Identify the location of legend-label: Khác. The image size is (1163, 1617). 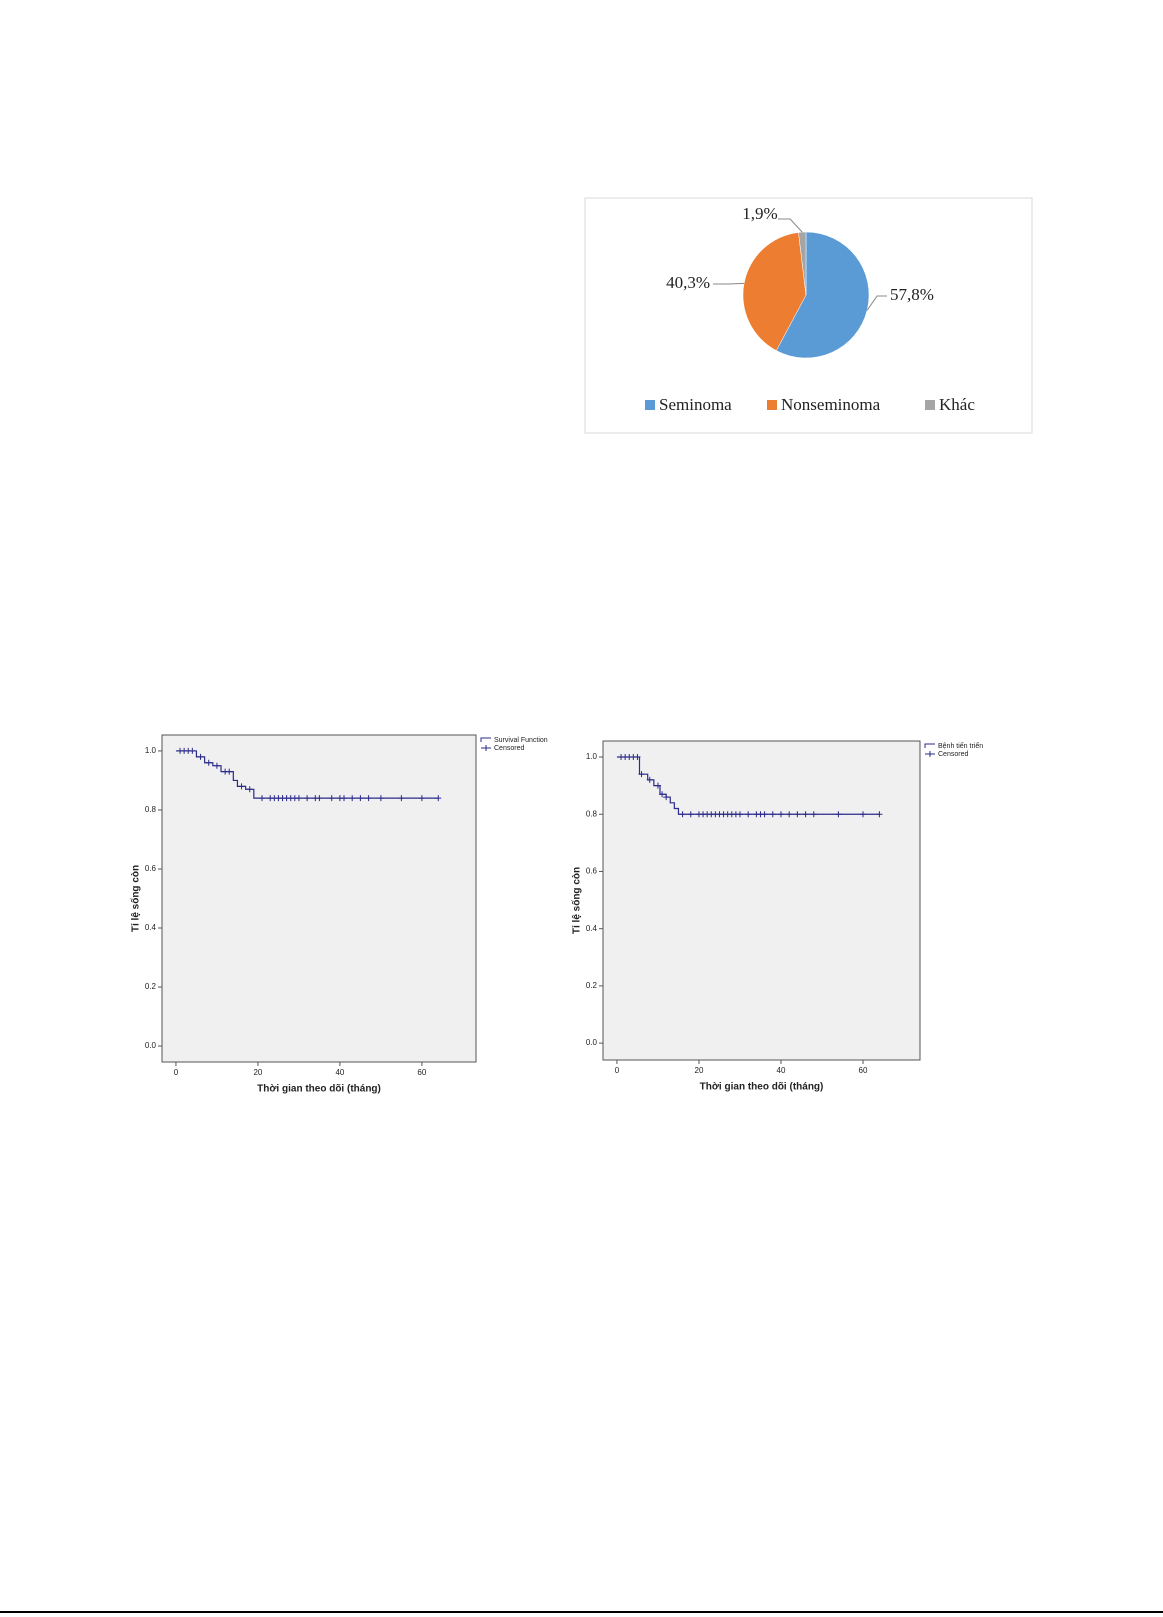
(957, 404).